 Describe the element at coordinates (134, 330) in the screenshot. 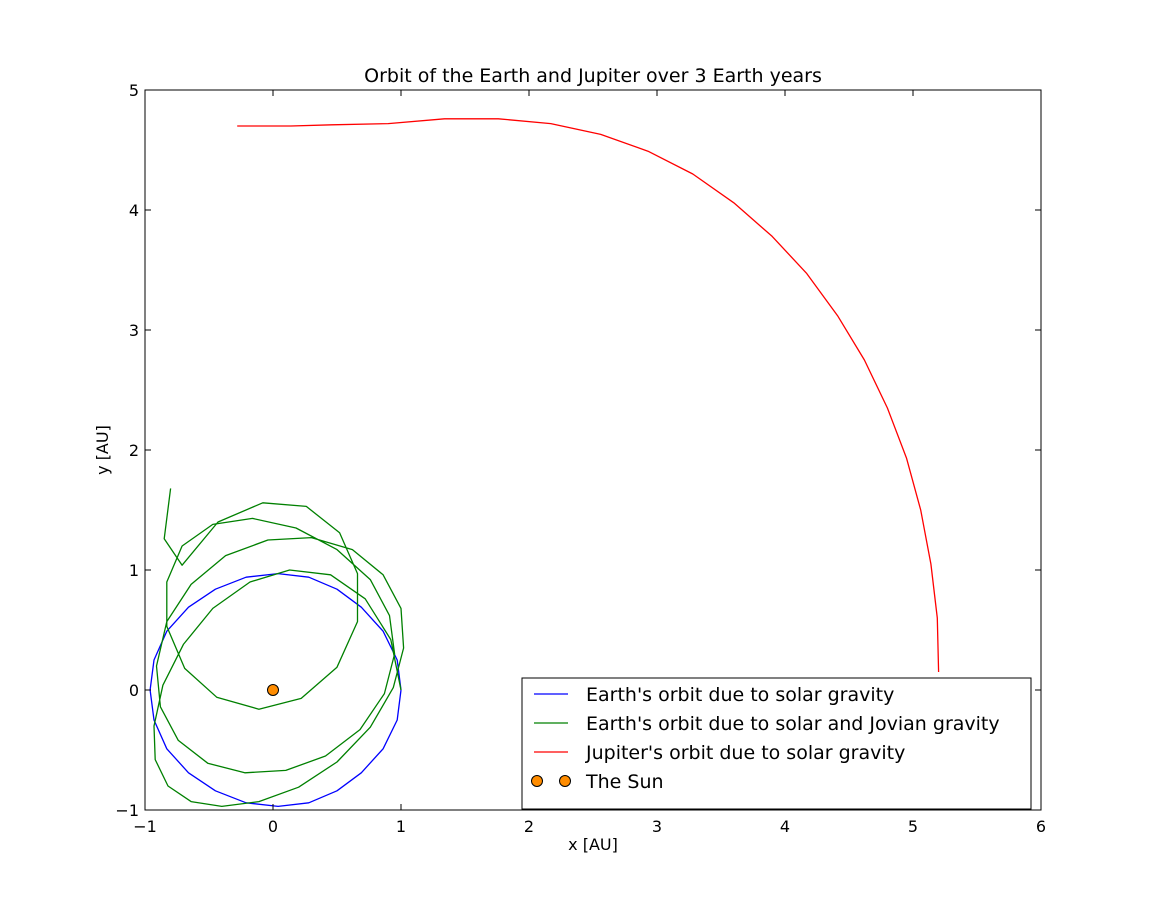

I see `y-tick-label: 3` at that location.